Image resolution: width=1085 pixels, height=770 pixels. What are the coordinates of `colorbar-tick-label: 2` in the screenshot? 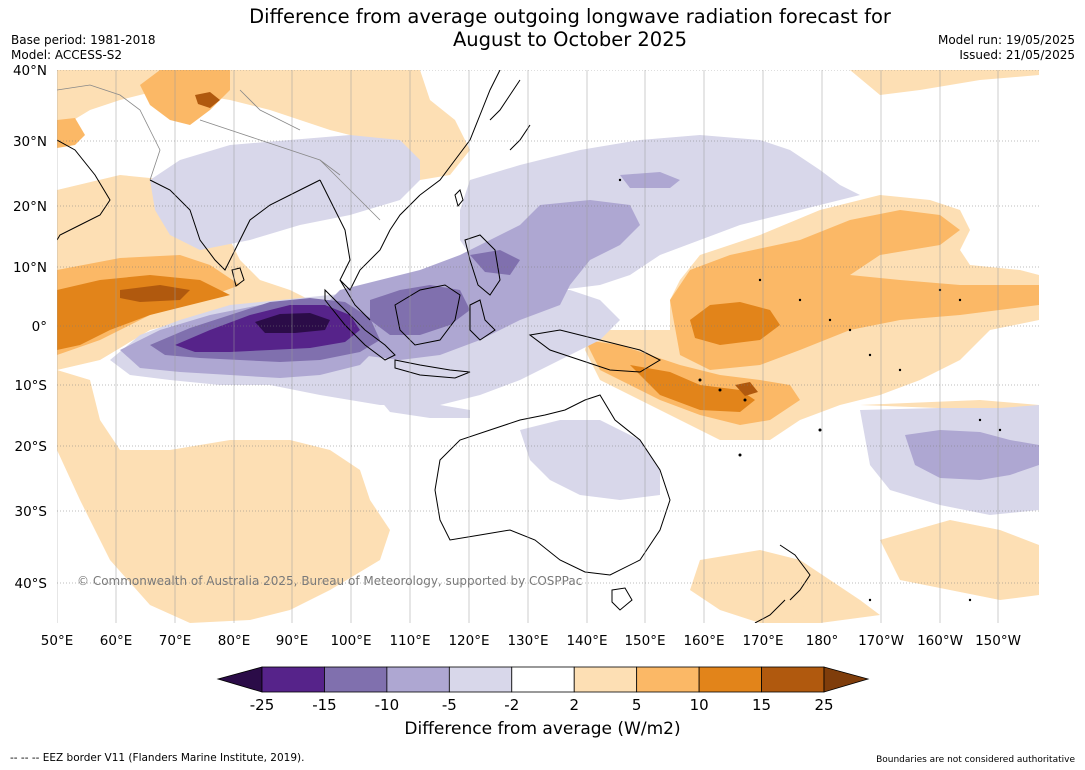 It's located at (574, 705).